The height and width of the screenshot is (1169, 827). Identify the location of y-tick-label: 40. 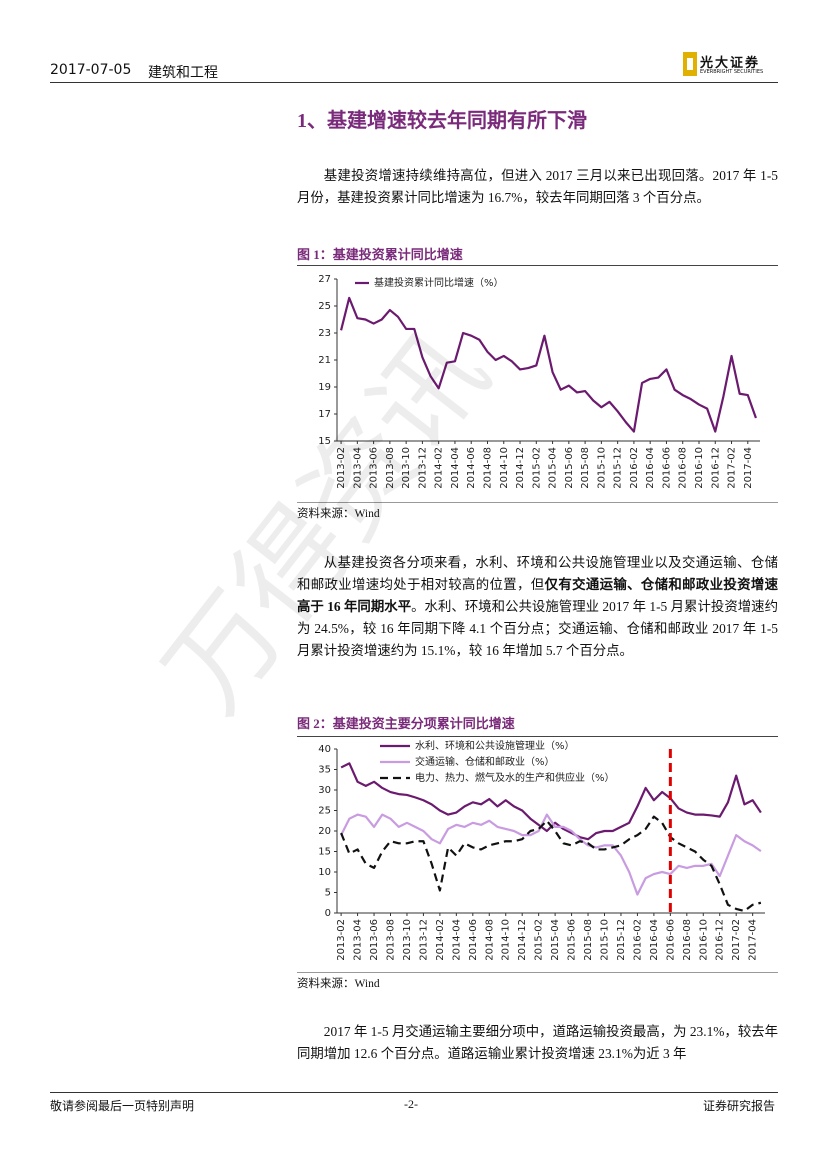
(324, 749).